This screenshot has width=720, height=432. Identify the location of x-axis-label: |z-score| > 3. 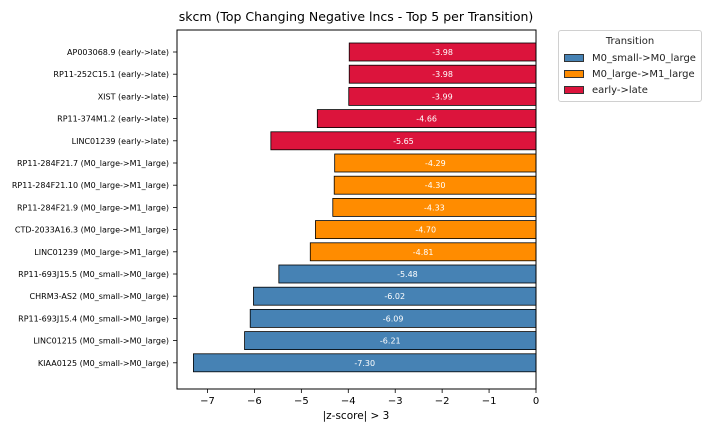
(356, 416).